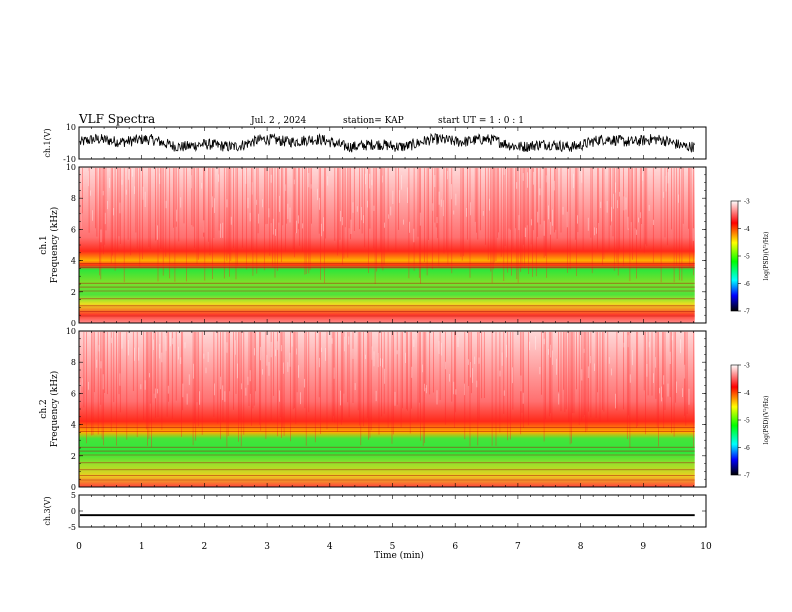 This screenshot has height=612, width=792. Describe the element at coordinates (481, 121) in the screenshot. I see `start-ut-label: start UT = 1 : 0 : 1` at that location.